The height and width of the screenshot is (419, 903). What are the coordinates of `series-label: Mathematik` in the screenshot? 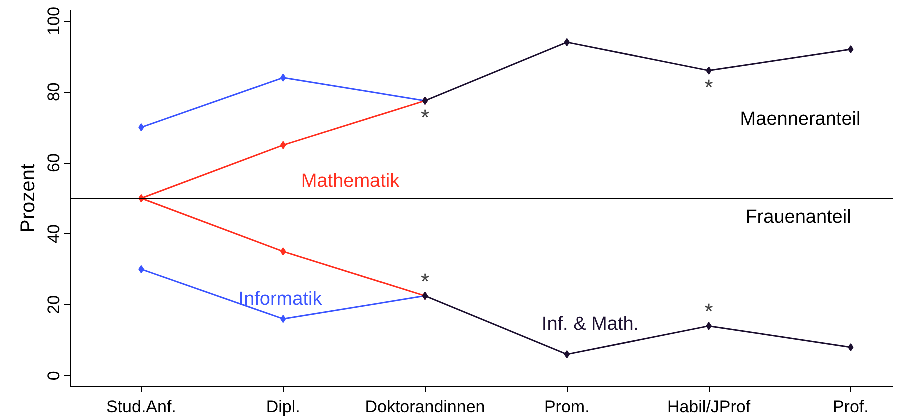 It's located at (350, 181).